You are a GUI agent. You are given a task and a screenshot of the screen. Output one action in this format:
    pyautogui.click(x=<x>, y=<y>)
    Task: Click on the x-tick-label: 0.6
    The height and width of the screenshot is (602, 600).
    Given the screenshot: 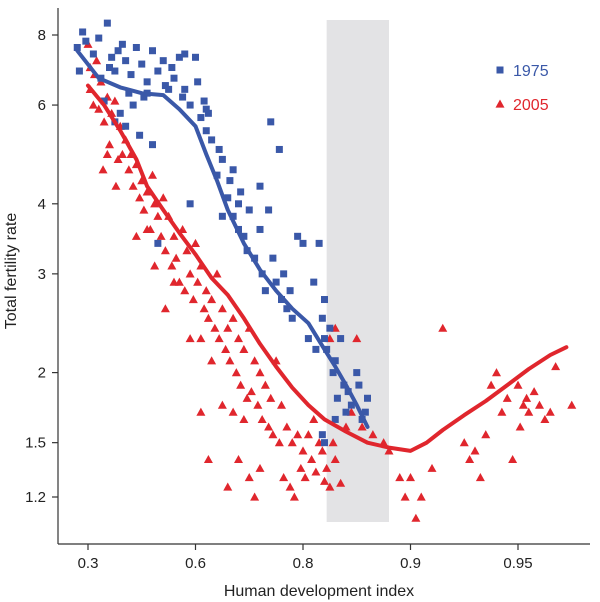 What is the action you would take?
    pyautogui.click(x=195, y=563)
    